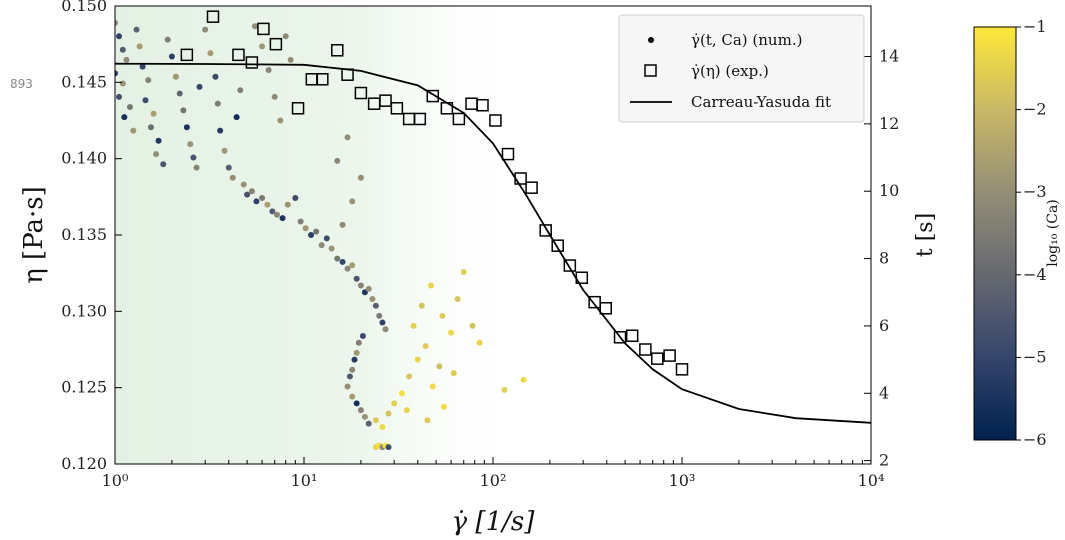 The width and height of the screenshot is (1065, 540). What do you see at coordinates (84, 234) in the screenshot?
I see `y-tick-label: 0.135` at bounding box center [84, 234].